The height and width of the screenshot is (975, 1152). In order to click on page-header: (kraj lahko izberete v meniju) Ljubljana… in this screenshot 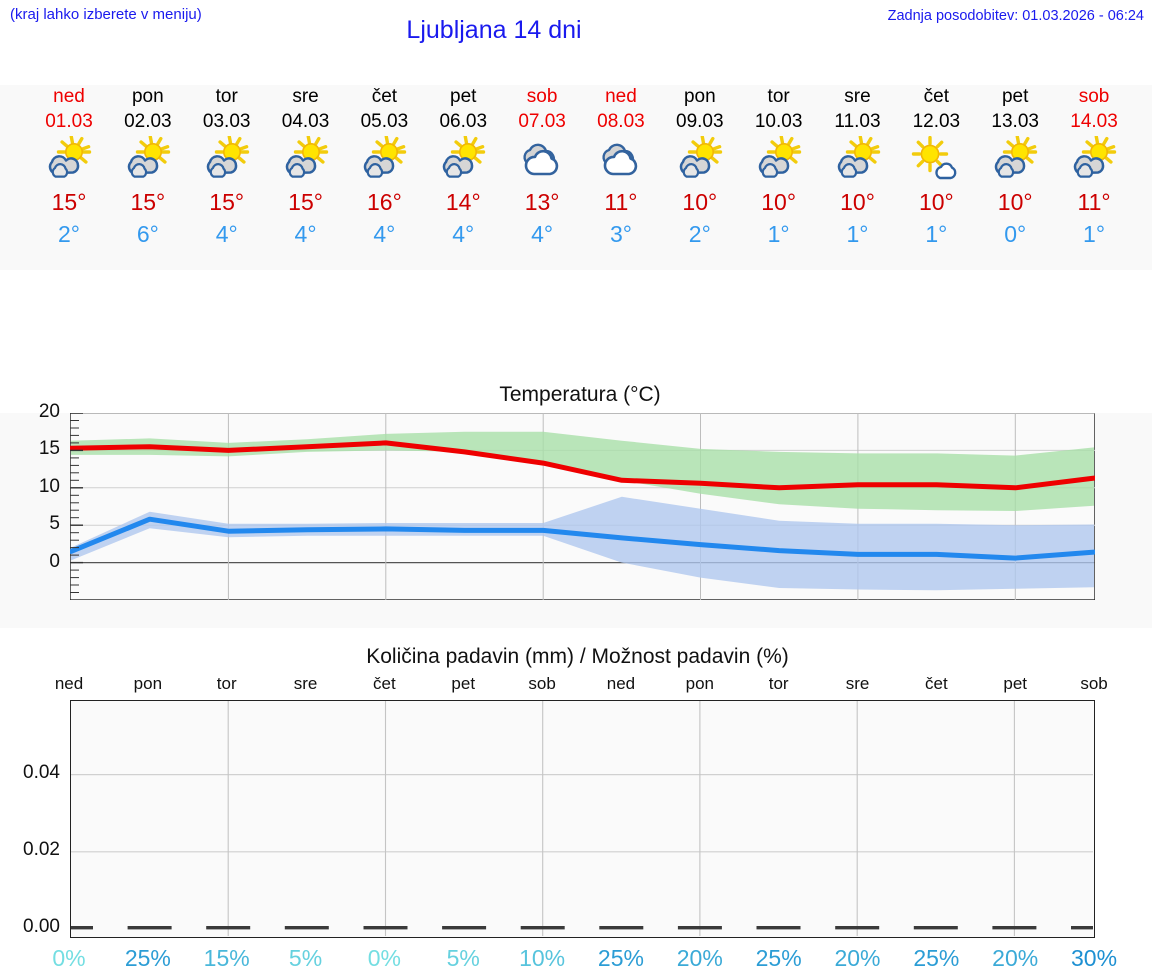, I will do `click(576, 30)`.